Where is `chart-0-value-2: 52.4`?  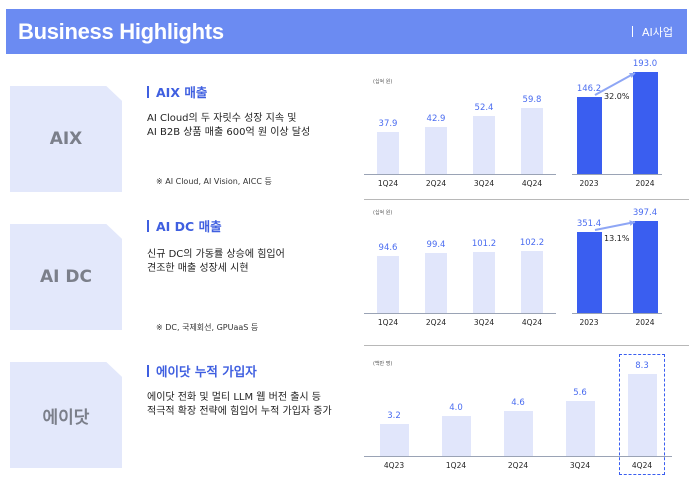 chart-0-value-2: 52.4 is located at coordinates (484, 108).